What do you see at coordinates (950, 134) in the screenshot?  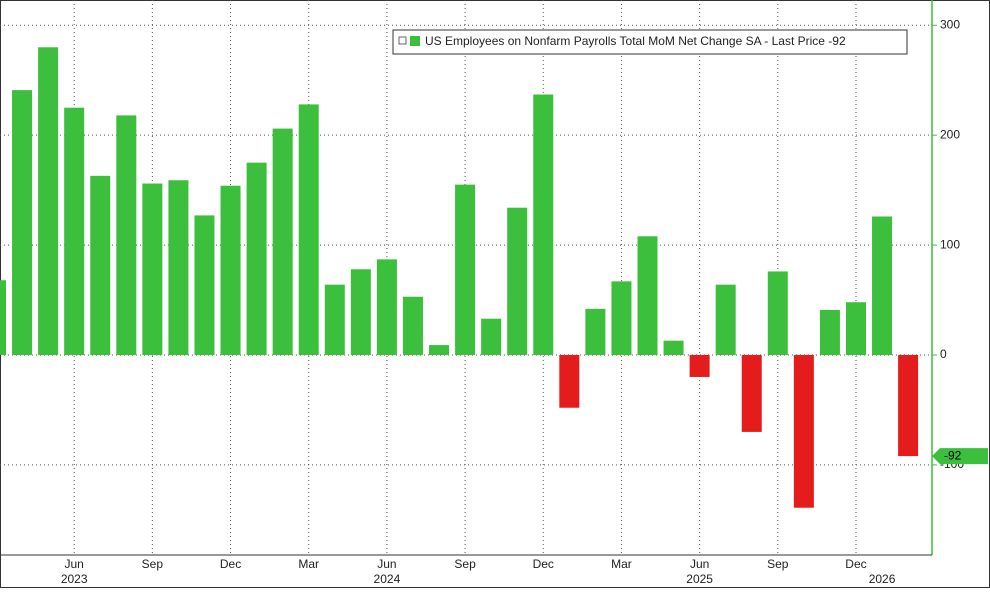 I see `y-tick-label: 200` at bounding box center [950, 134].